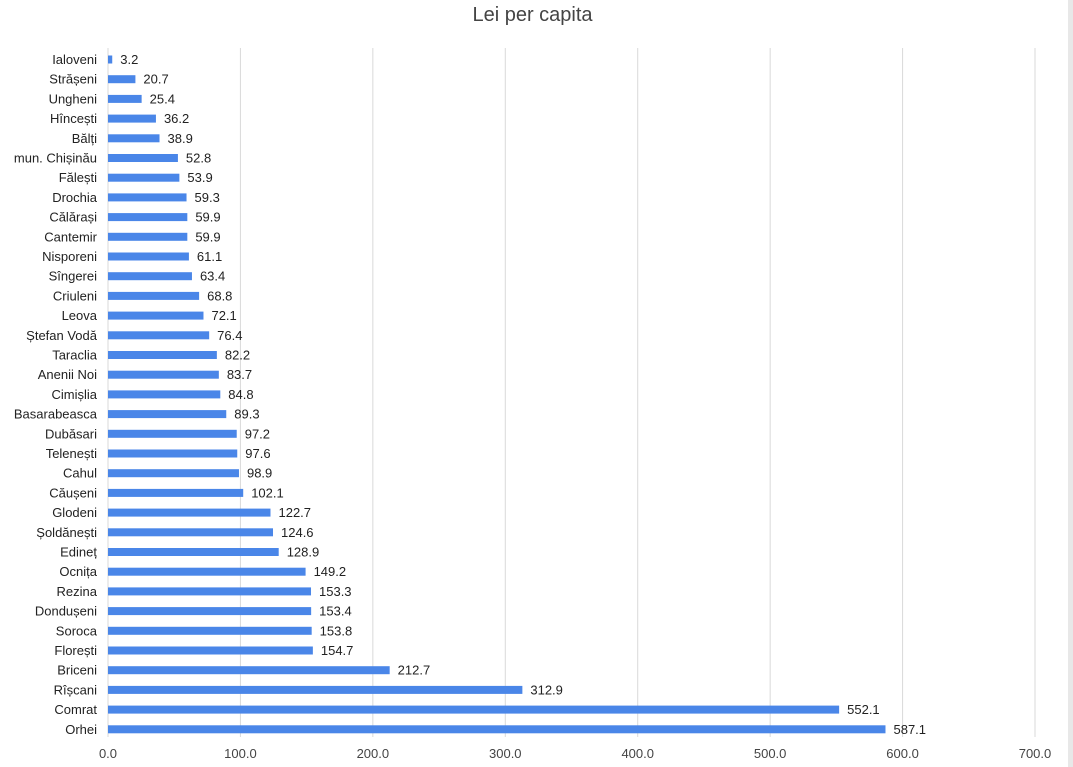  What do you see at coordinates (902, 753) in the screenshot?
I see `x-tick-label: 600.0` at bounding box center [902, 753].